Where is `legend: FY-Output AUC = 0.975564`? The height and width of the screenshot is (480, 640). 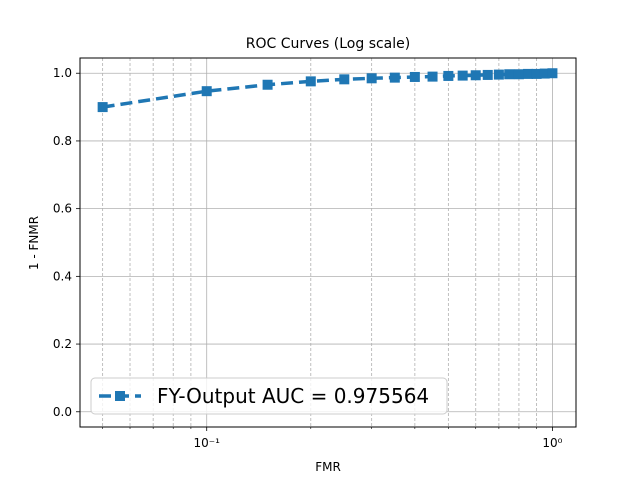
legend: FY-Output AUC = 0.975564 is located at coordinates (269, 396).